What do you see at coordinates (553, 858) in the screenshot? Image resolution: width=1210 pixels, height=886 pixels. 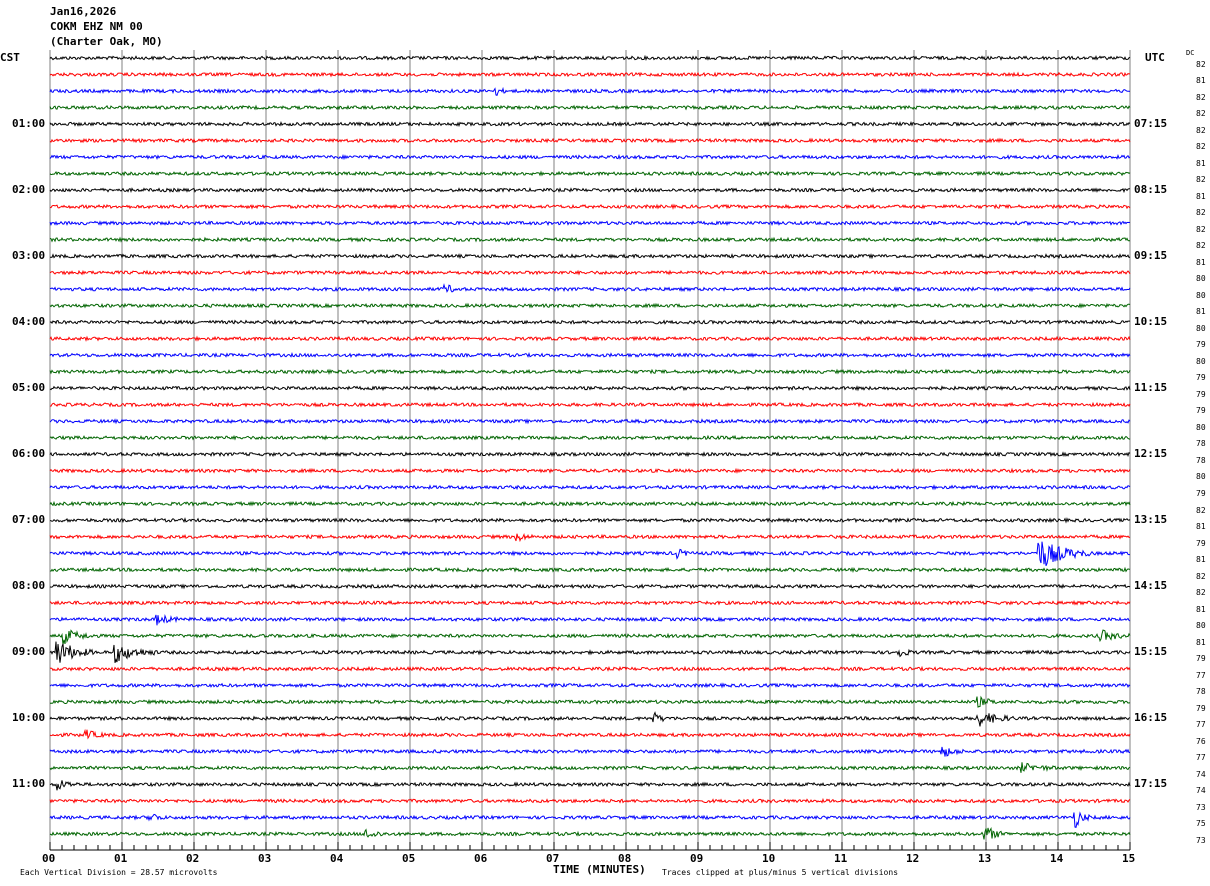 I see `x-tick-label: 07` at bounding box center [553, 858].